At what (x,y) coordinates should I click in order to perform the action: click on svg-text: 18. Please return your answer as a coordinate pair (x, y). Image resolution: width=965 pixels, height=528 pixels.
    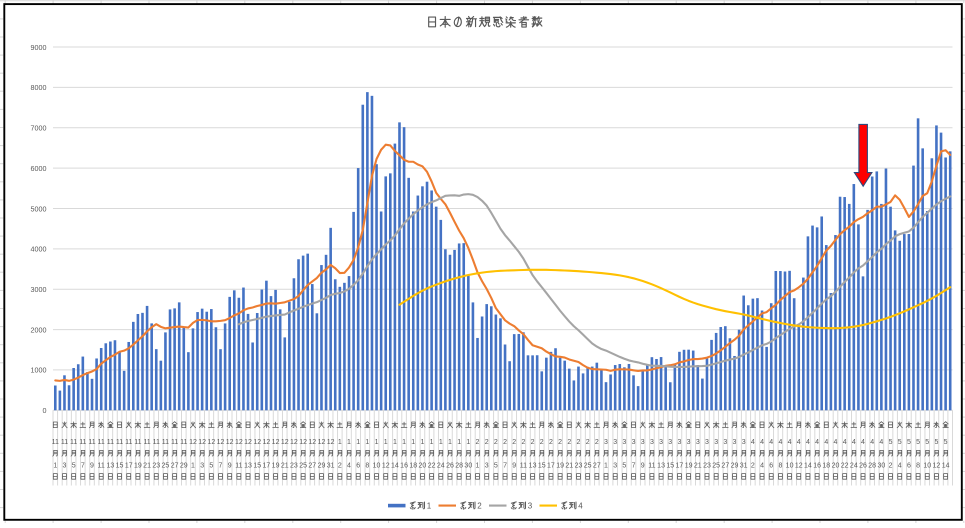
    Looking at the image, I should click on (826, 465).